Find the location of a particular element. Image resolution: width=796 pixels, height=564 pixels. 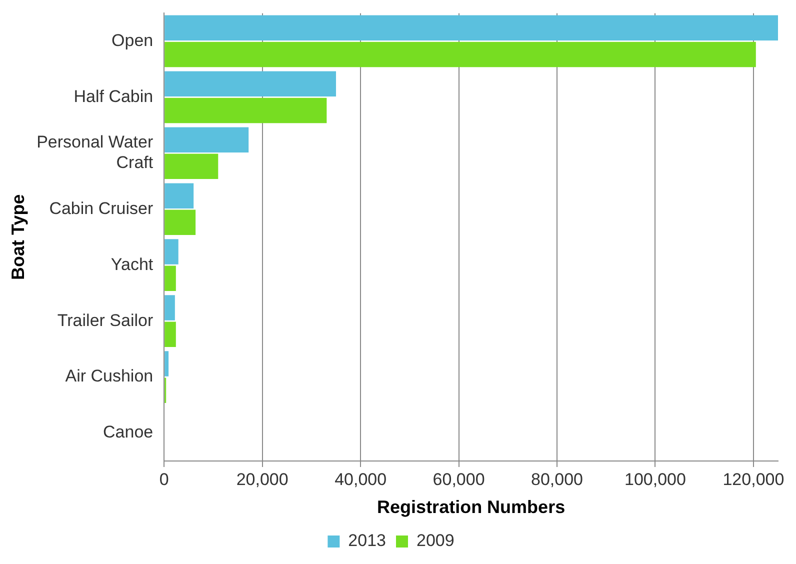

x-tick-label: 20,000 is located at coordinates (262, 479).